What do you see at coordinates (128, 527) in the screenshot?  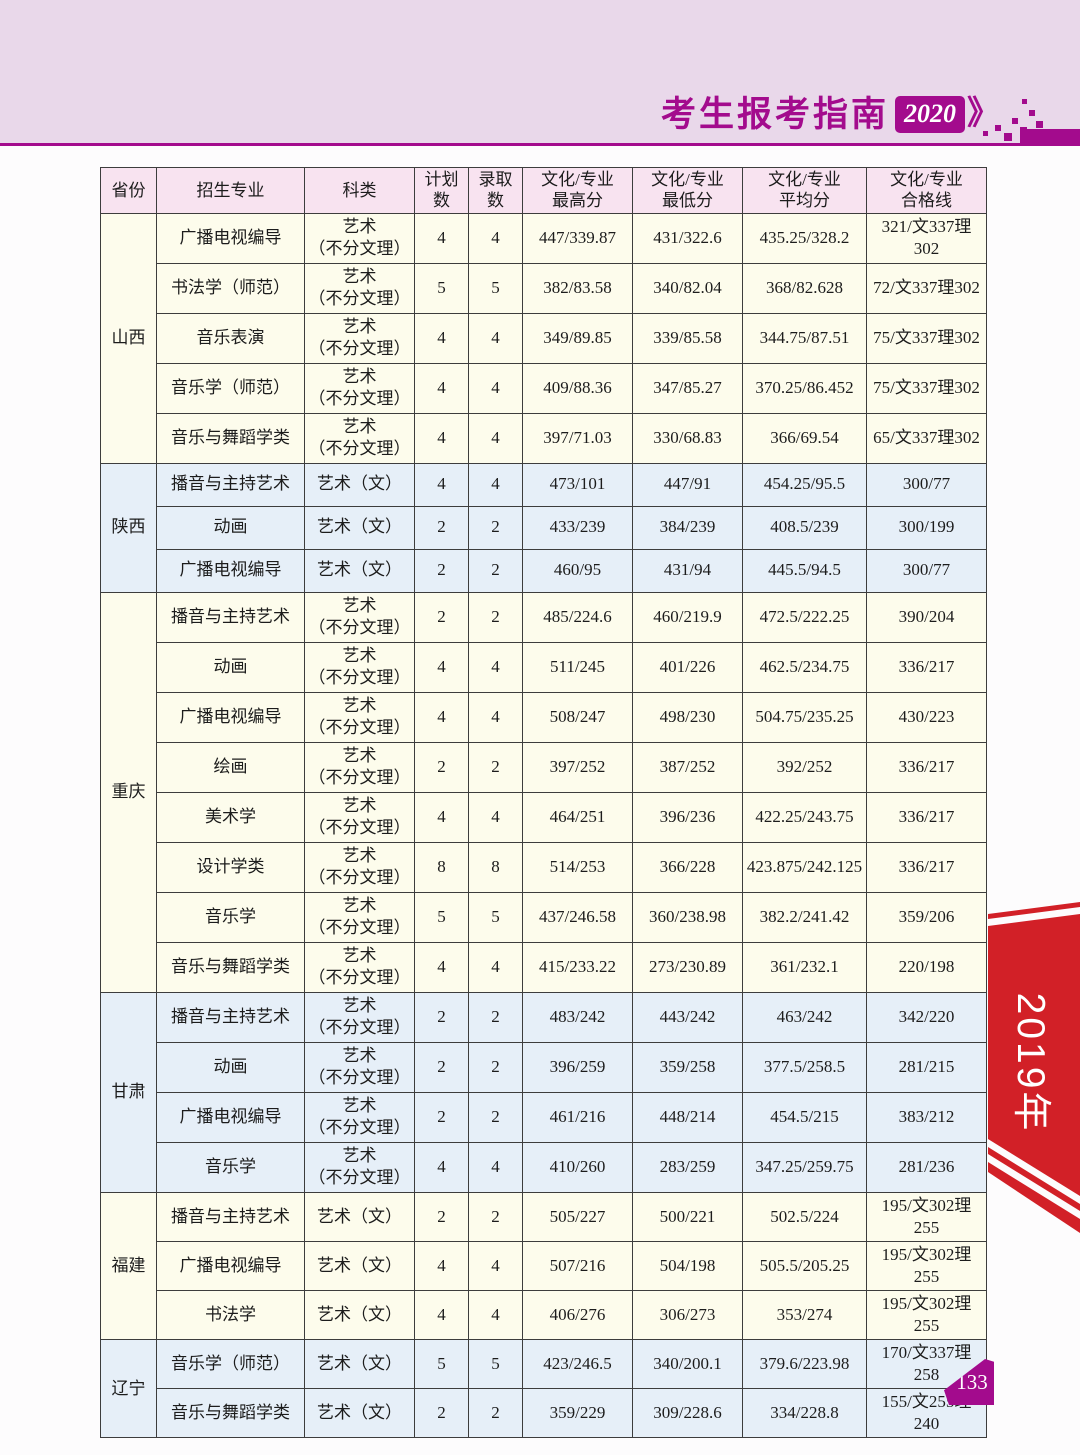 I see `province-cell: 陕西` at bounding box center [128, 527].